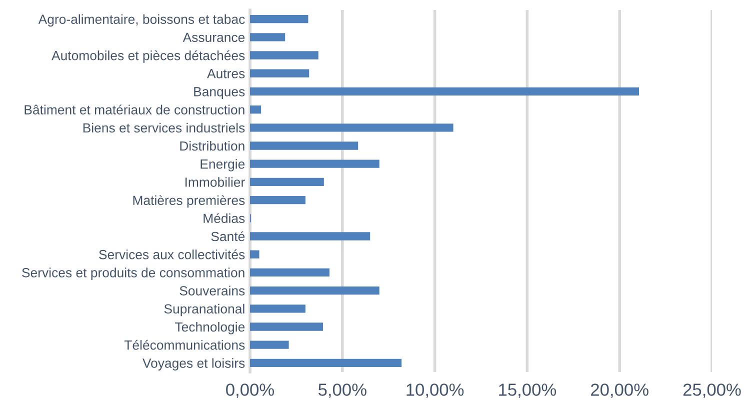 The height and width of the screenshot is (408, 744). I want to click on y-tick-label: Biens et services industriels, so click(164, 127).